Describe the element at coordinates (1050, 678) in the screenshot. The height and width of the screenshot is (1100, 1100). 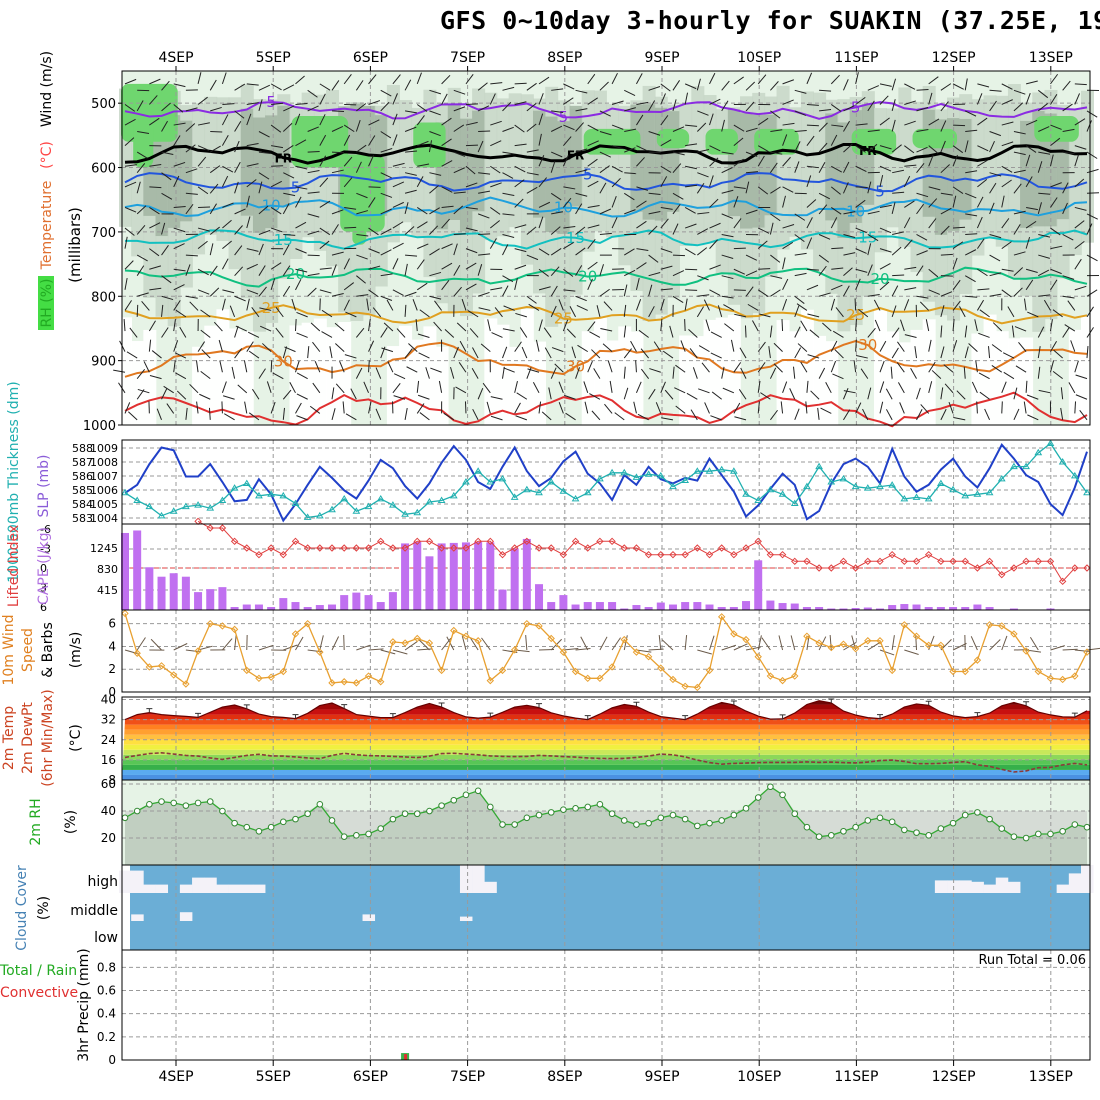
I see `wind-speed-marker` at that location.